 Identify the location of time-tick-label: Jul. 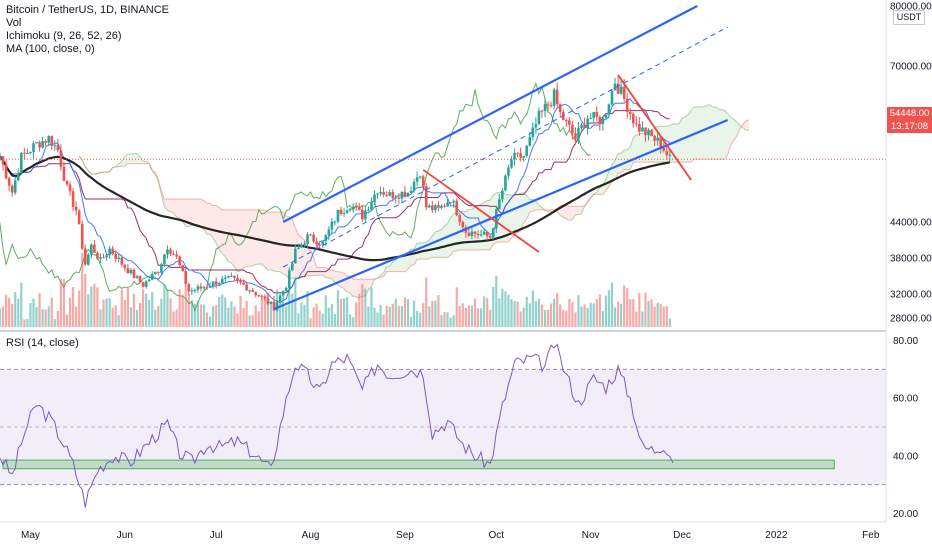
(216, 535).